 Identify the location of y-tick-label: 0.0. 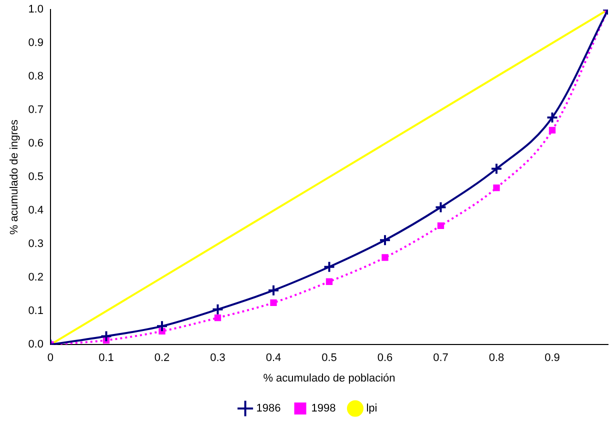
(36, 344).